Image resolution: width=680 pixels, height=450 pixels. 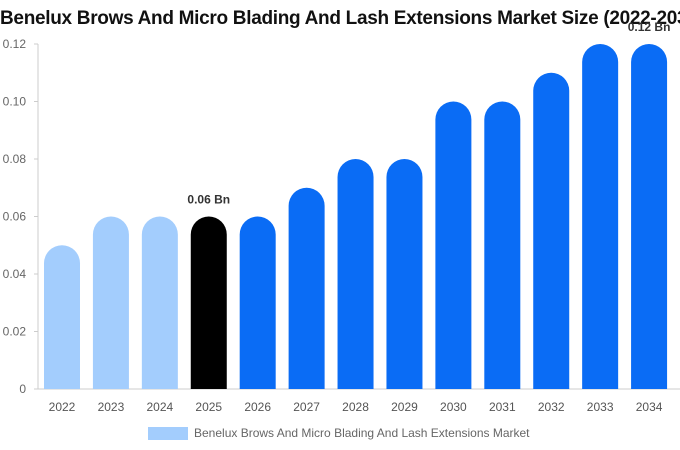 What do you see at coordinates (257, 302) in the screenshot?
I see `bar-2026` at bounding box center [257, 302].